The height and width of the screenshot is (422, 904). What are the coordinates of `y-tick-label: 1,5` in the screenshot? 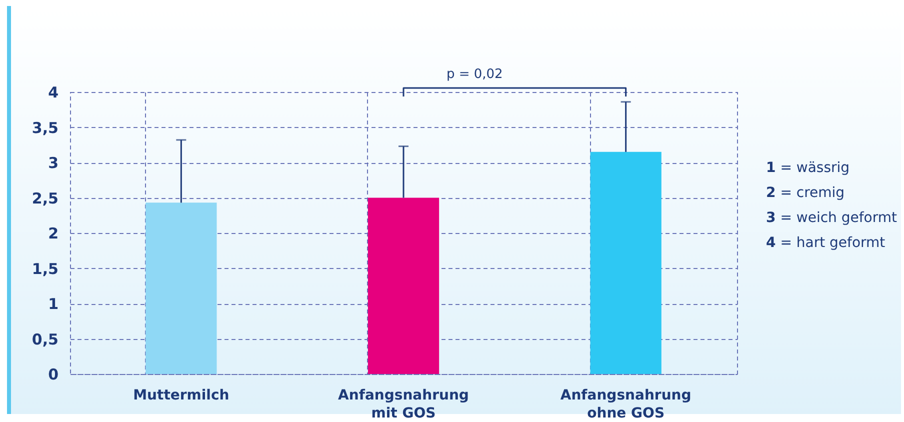 It's located at (45, 269).